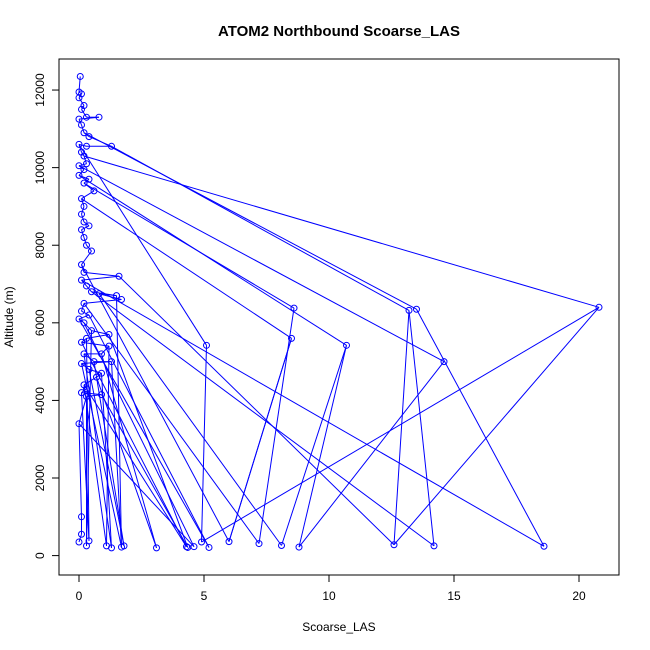 The image size is (650, 650). I want to click on y-axis-label: Altitude (m), so click(9, 316).